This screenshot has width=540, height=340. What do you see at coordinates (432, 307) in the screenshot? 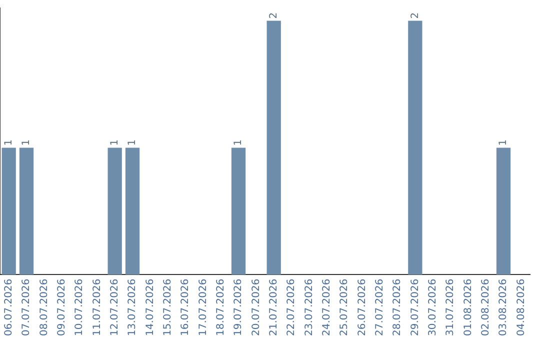
I see `x-tick-label: 30.07.2026` at bounding box center [432, 307].